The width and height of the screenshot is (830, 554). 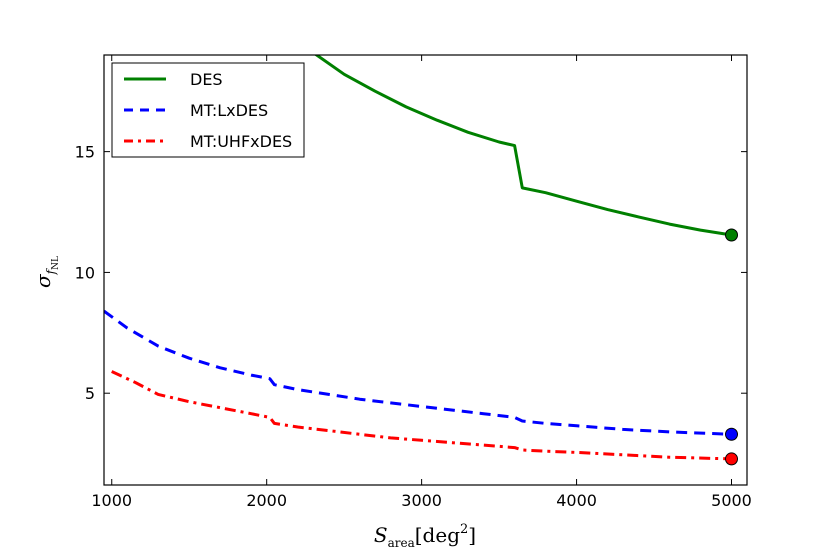 I want to click on x-tick-label: 5000, so click(x=731, y=500).